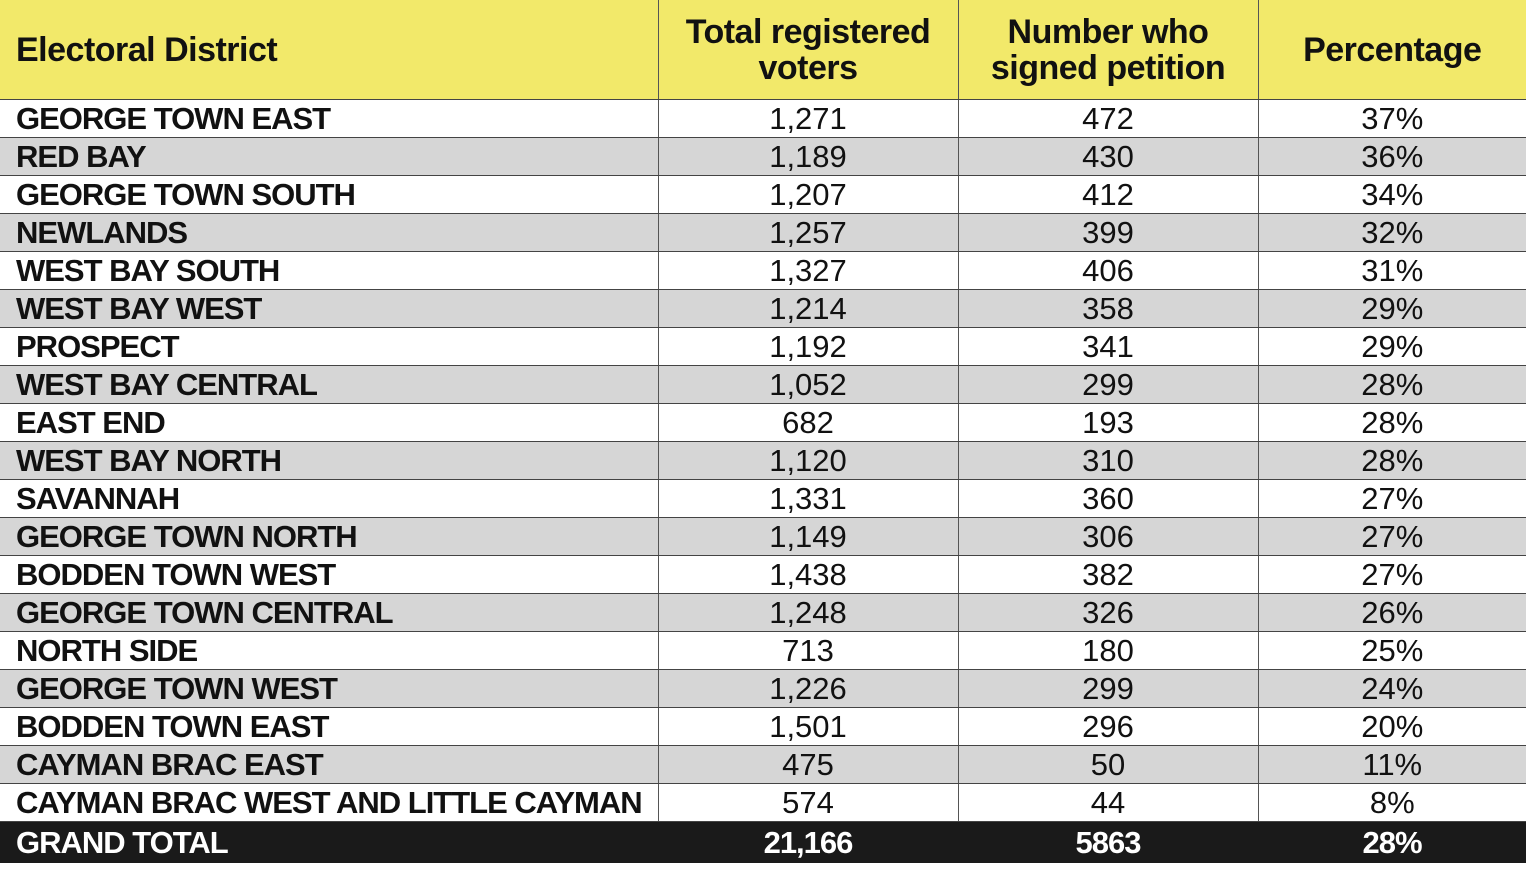 The height and width of the screenshot is (873, 1526). I want to click on district-cell: PROSPECT, so click(329, 346).